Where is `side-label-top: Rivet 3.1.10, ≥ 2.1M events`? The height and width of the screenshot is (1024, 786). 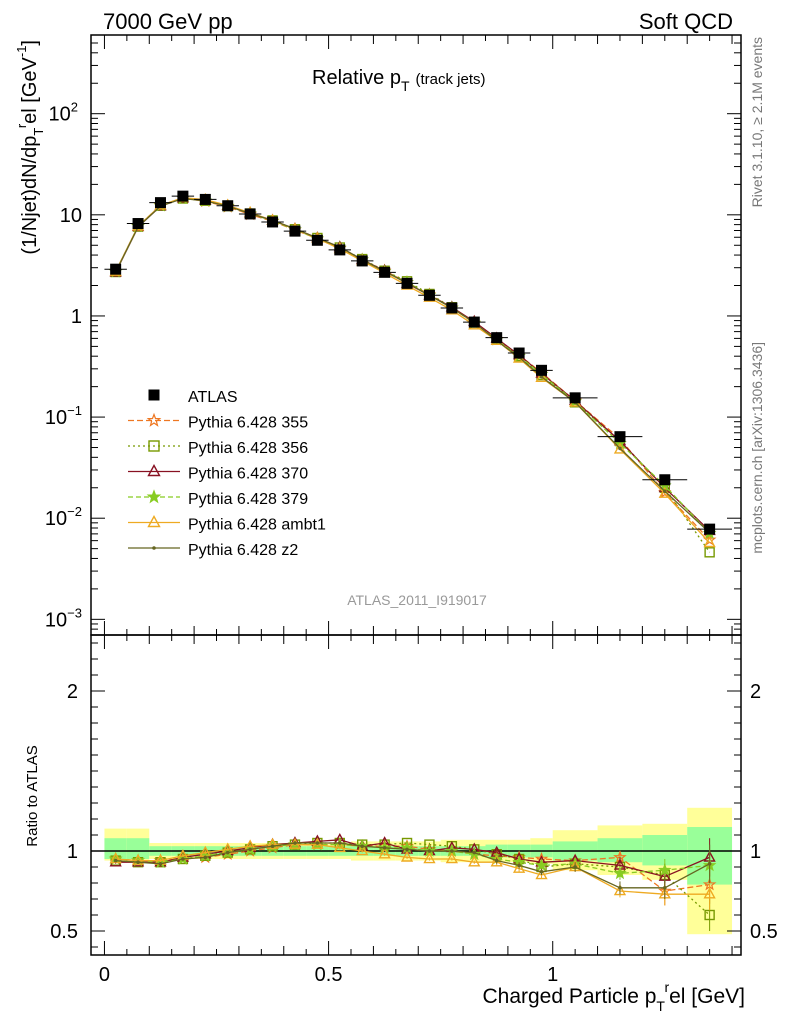
side-label-top: Rivet 3.1.10, ≥ 2.1M events is located at coordinates (757, 122).